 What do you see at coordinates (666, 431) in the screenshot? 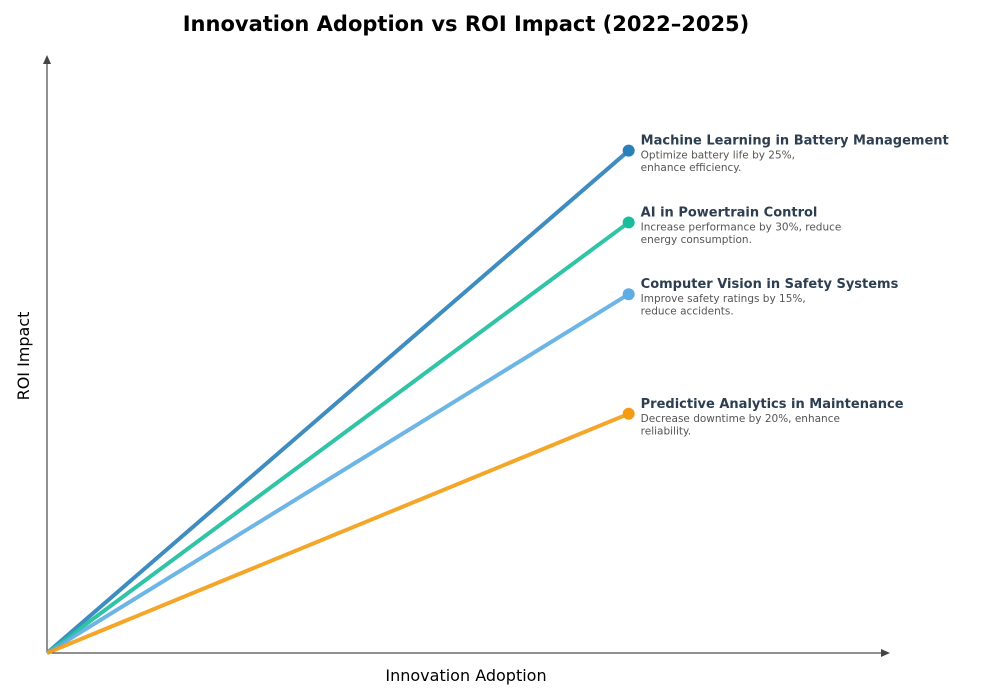
I see `series-description-3: reliability.` at bounding box center [666, 431].